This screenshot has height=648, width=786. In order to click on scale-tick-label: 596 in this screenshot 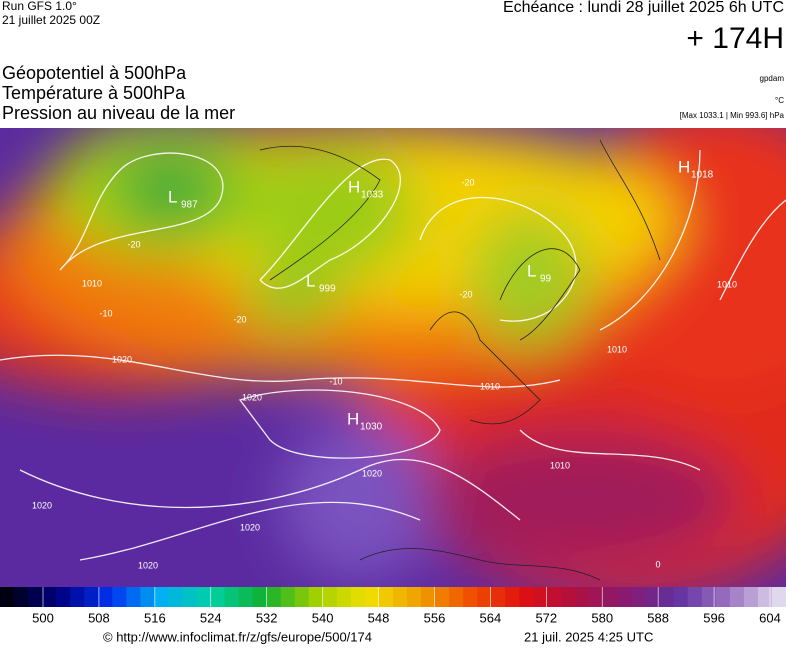, I will do `click(714, 617)`.